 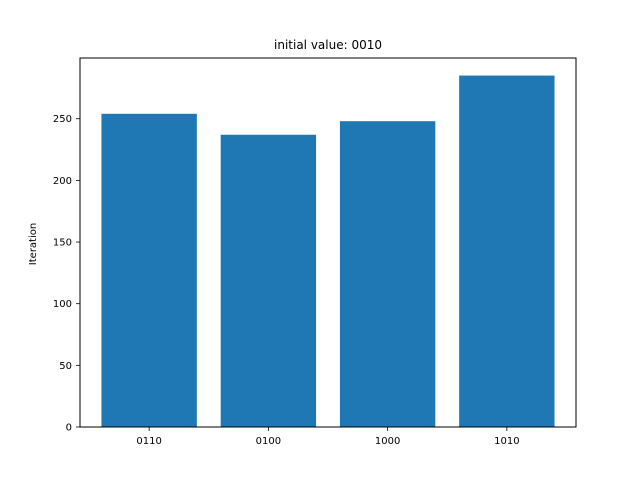 What do you see at coordinates (268, 441) in the screenshot?
I see `x-tick-label: 0100` at bounding box center [268, 441].